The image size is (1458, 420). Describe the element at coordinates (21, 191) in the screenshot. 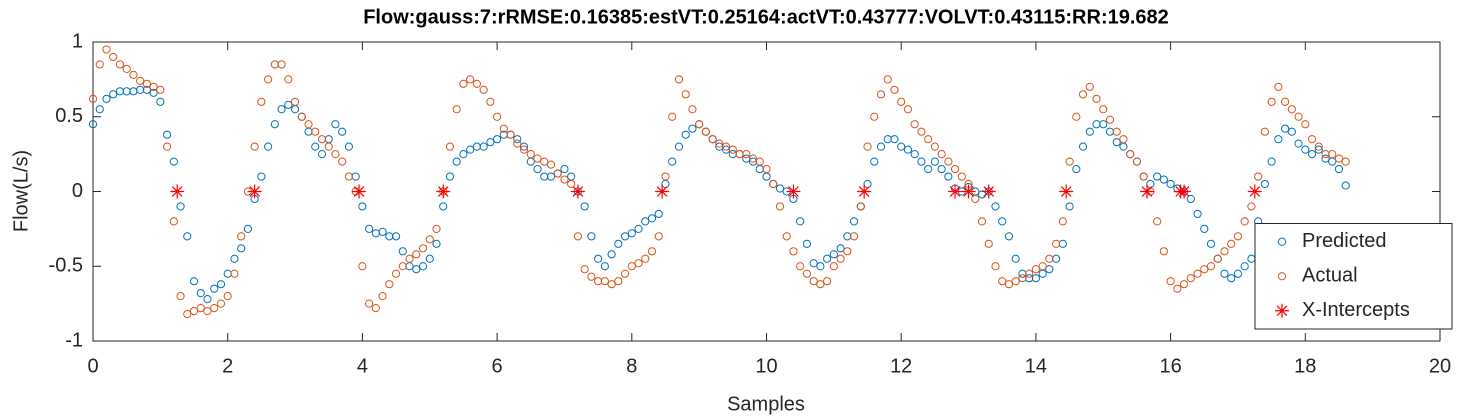

I see `y-axis-label: Flow(L/s)` at that location.